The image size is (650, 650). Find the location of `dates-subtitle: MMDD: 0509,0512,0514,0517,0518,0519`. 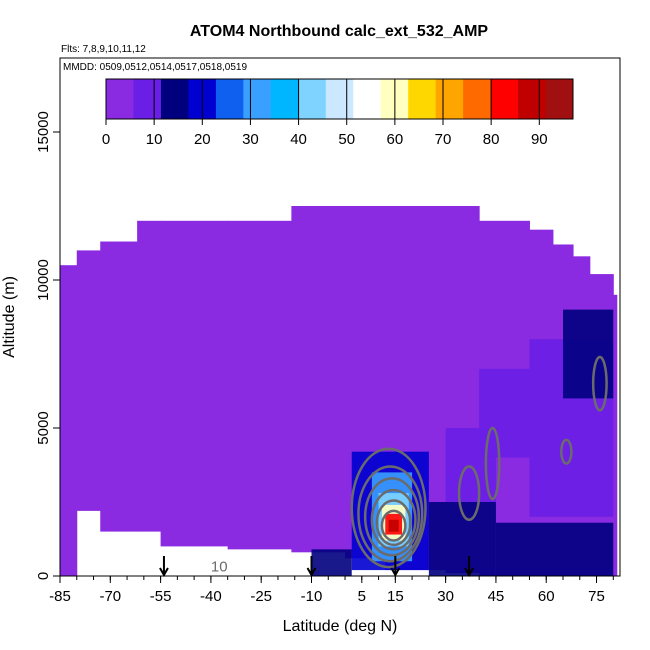

dates-subtitle: MMDD: 0509,0512,0514,0517,0518,0519 is located at coordinates (155, 67).